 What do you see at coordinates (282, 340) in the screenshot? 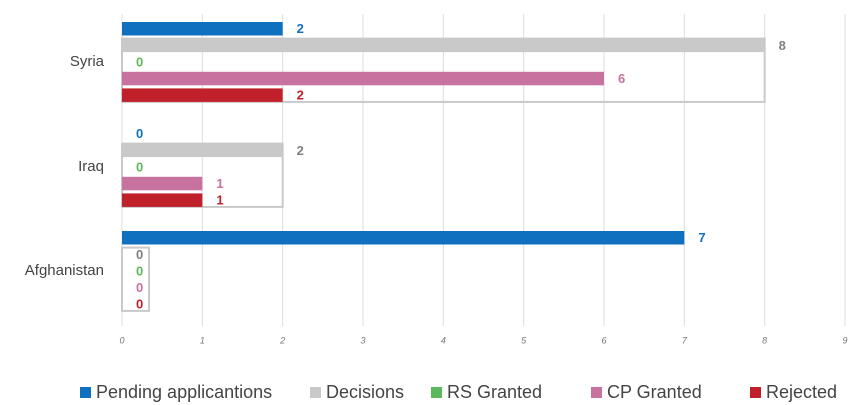
I see `x-tick-label: 2` at bounding box center [282, 340].